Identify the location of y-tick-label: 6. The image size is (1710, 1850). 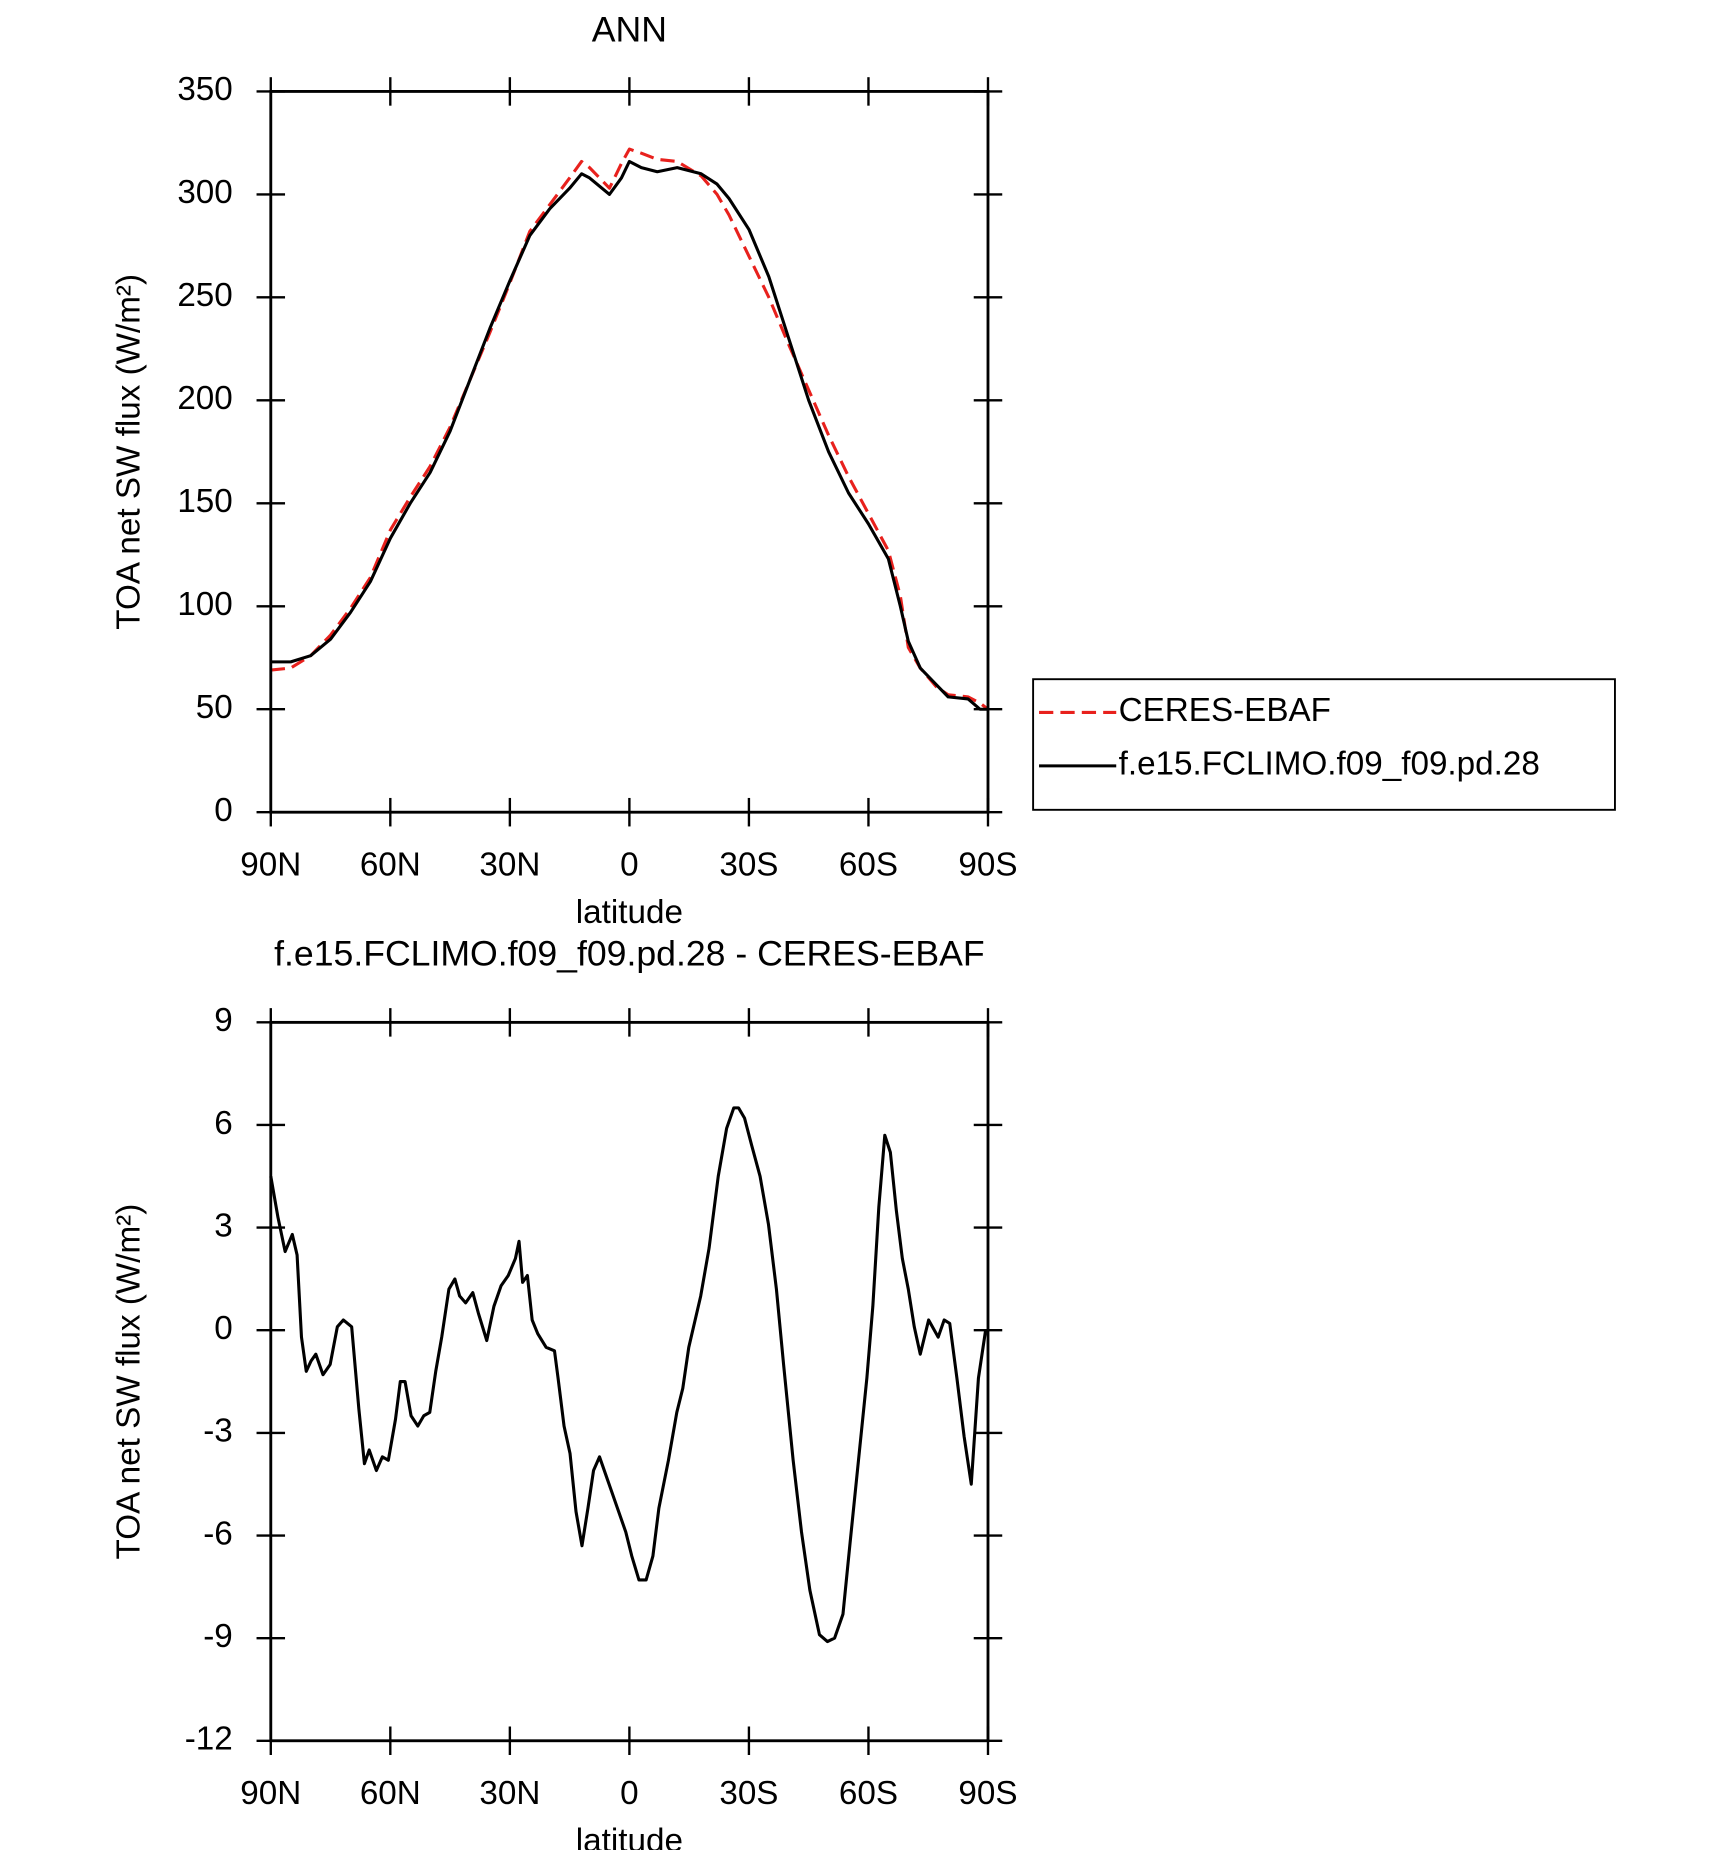
(223, 1123).